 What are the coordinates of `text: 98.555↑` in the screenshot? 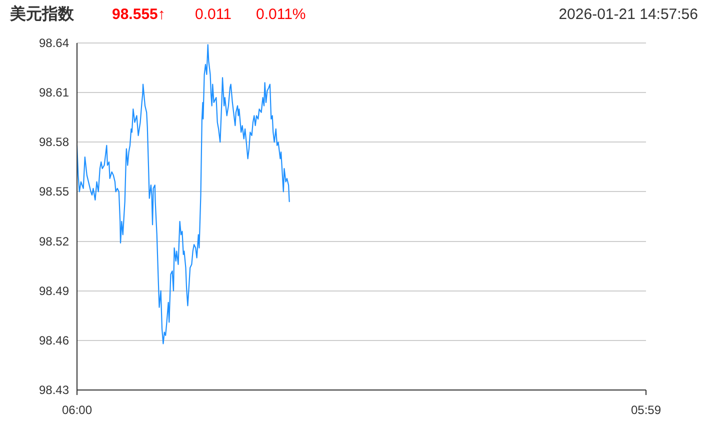 It's located at (139, 14).